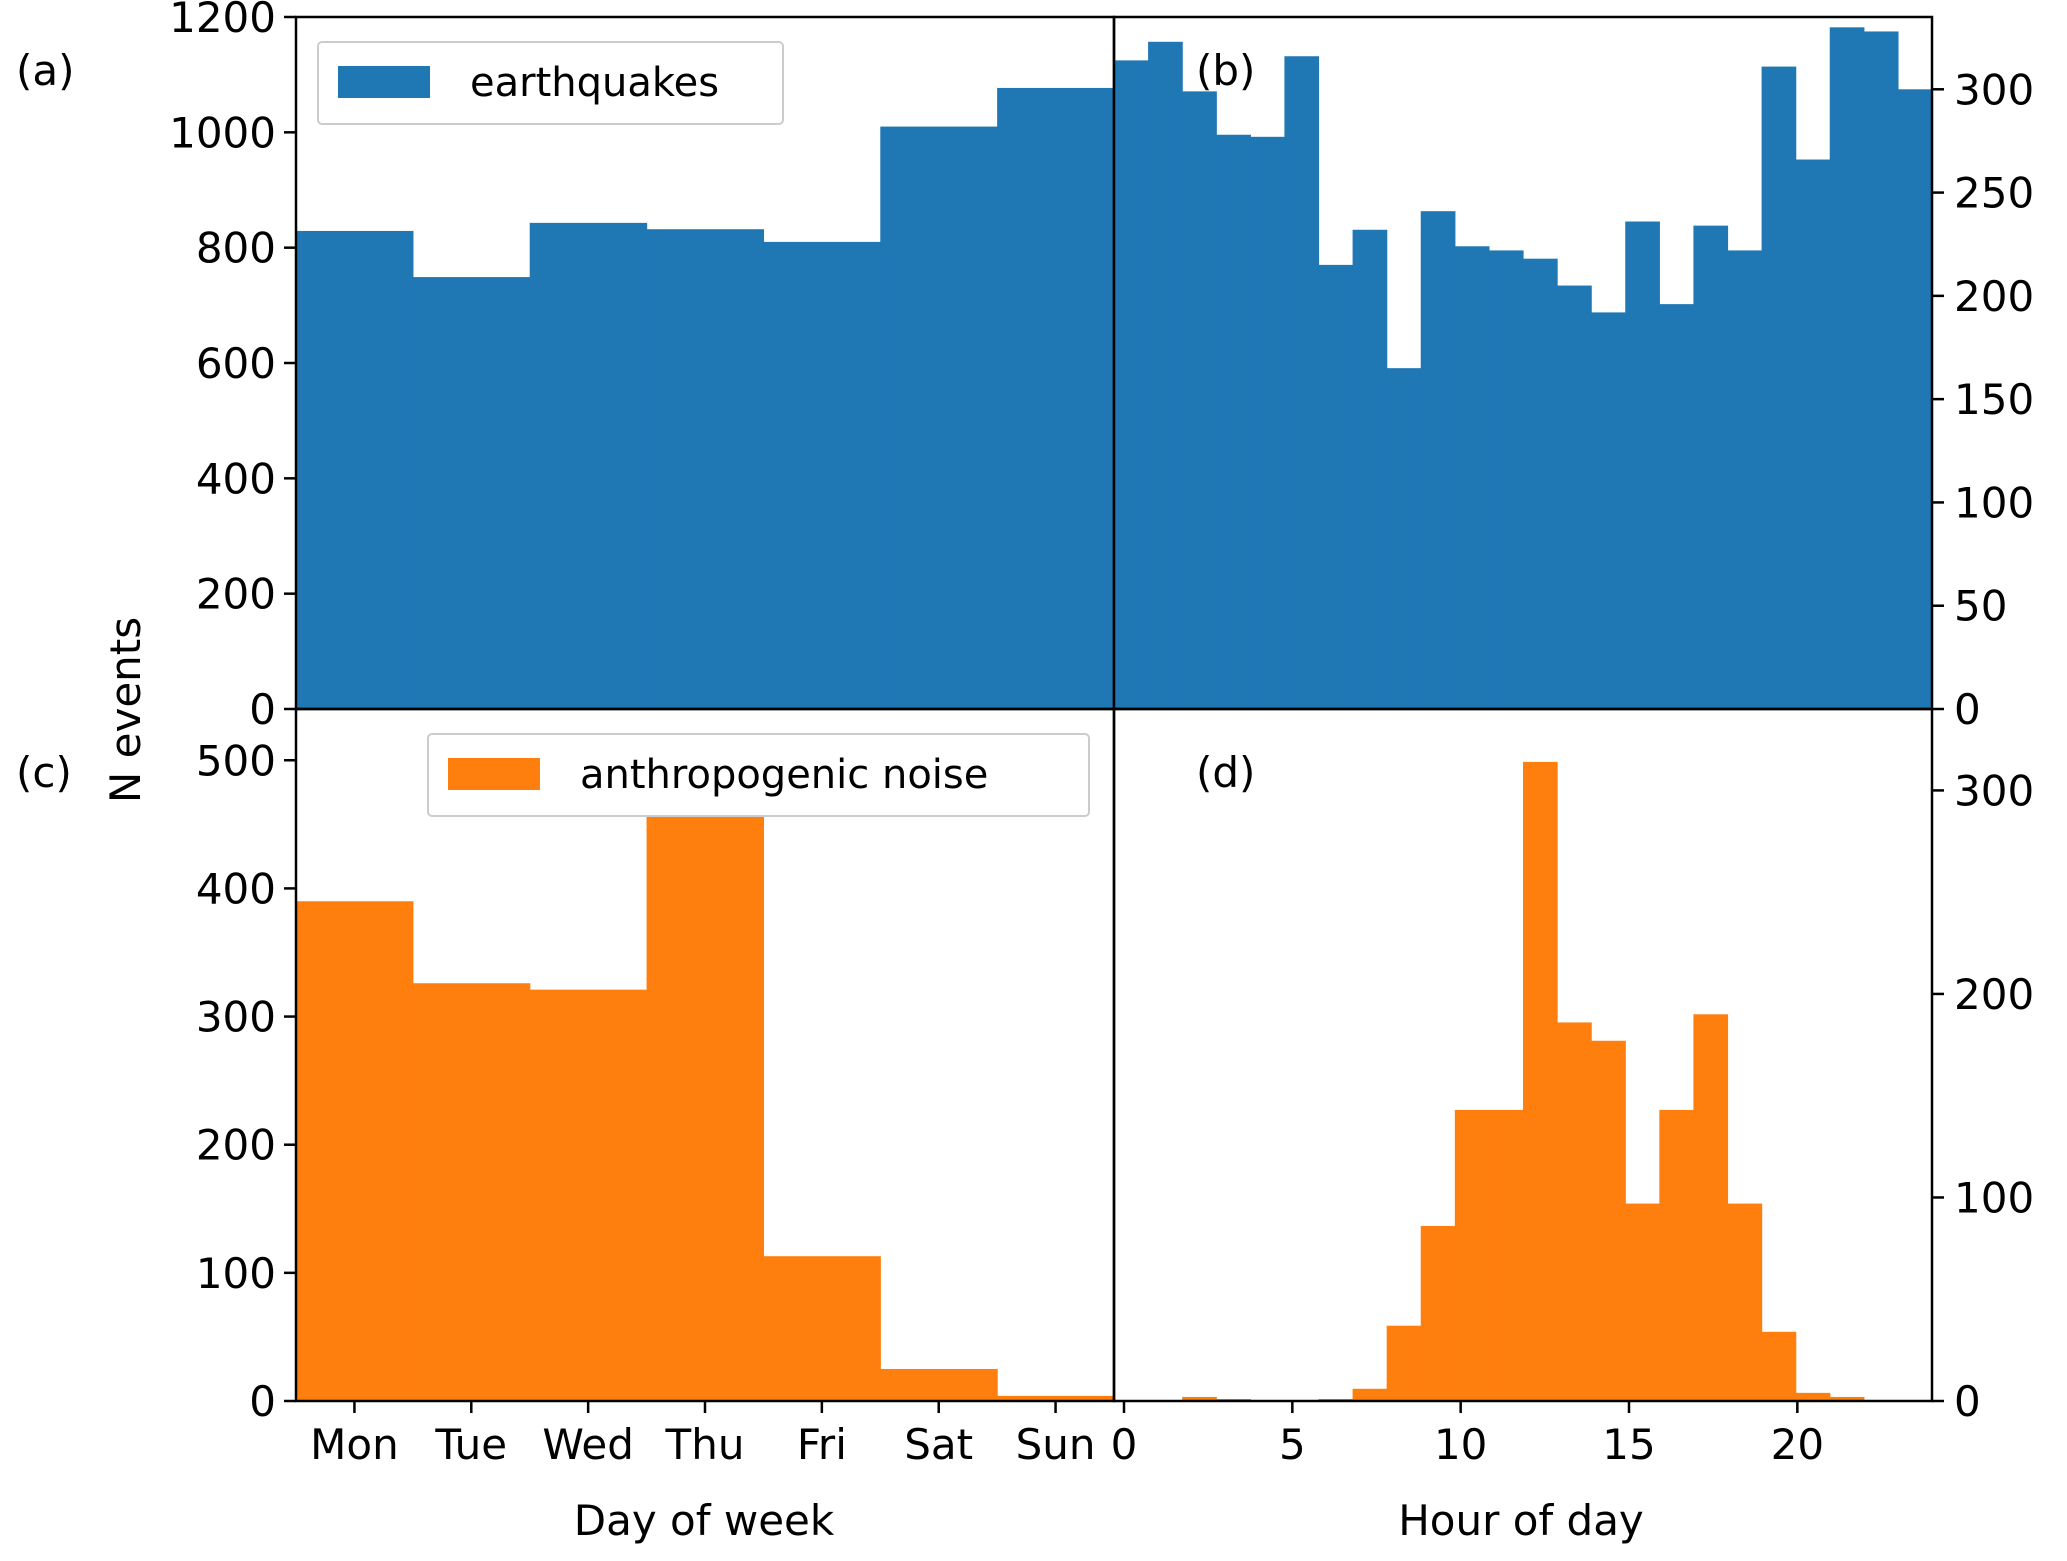 This screenshot has width=2067, height=1561. Describe the element at coordinates (1292, 1444) in the screenshot. I see `x-tick-label: 5` at that location.